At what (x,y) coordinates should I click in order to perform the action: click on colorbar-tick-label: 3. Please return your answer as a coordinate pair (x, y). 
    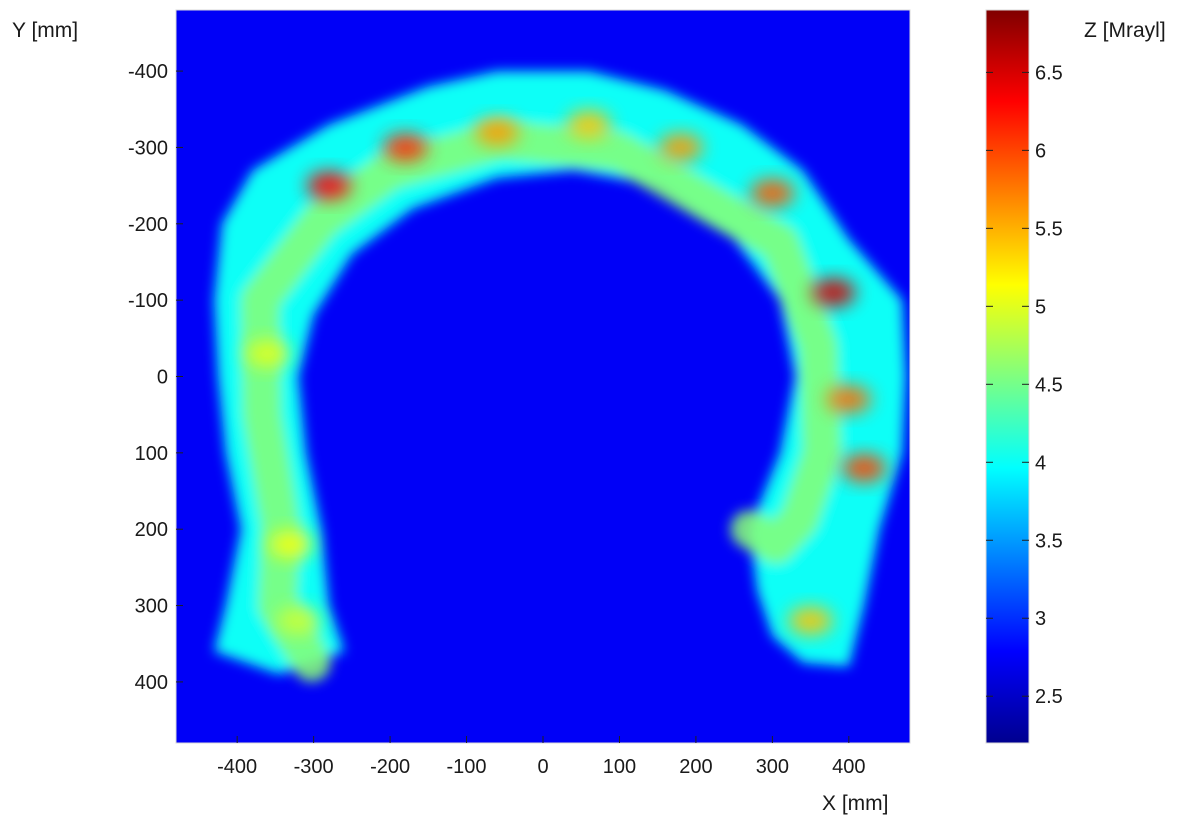
    Looking at the image, I should click on (1040, 619).